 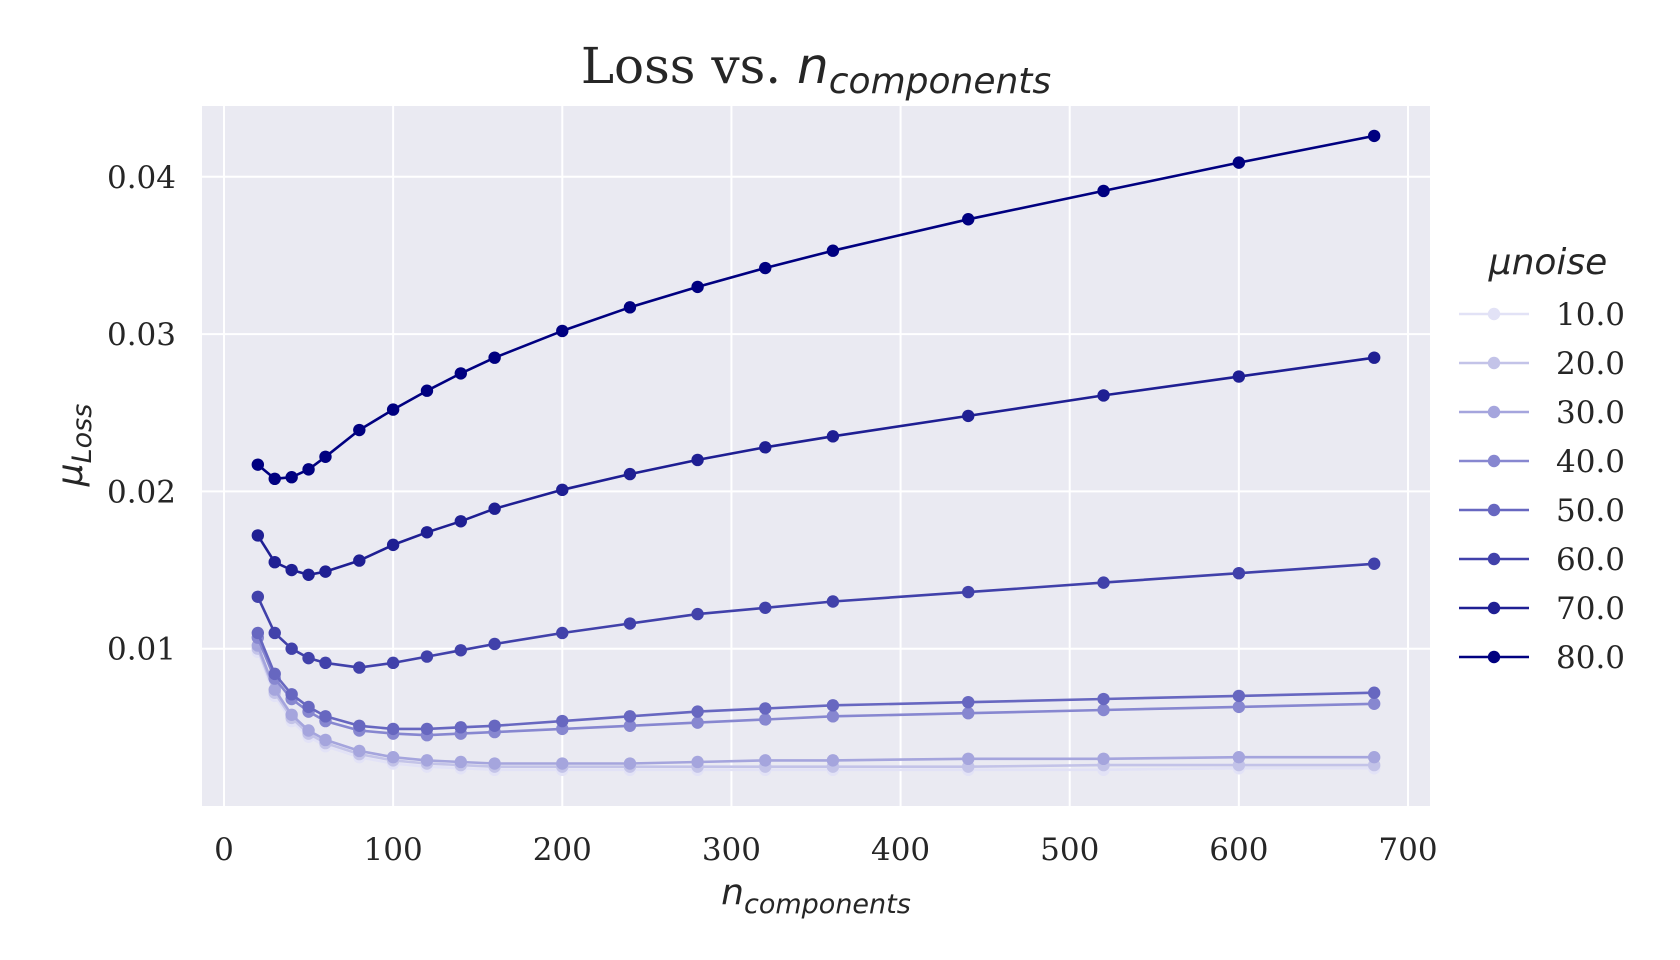 What do you see at coordinates (141, 650) in the screenshot?
I see `y-tick-label: 0.01` at bounding box center [141, 650].